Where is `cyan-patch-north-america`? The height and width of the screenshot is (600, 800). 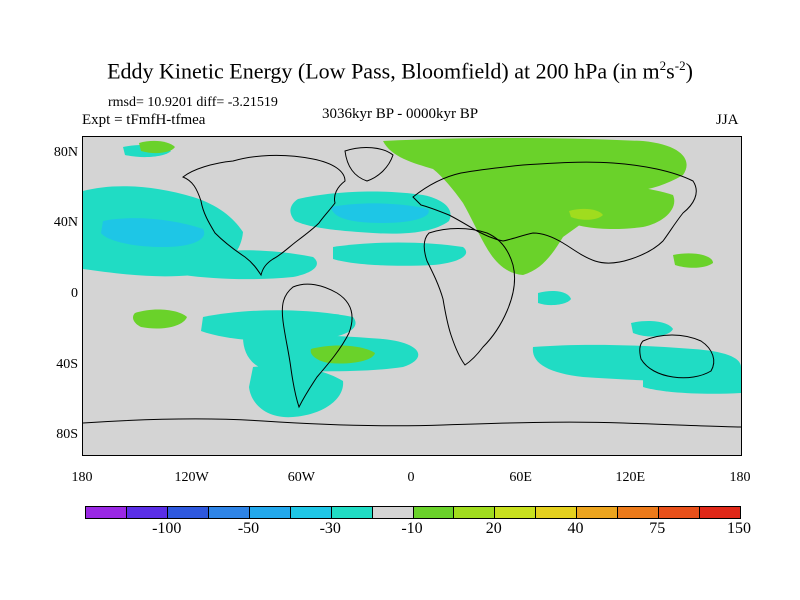 cyan-patch-north-america is located at coordinates (250, 265).